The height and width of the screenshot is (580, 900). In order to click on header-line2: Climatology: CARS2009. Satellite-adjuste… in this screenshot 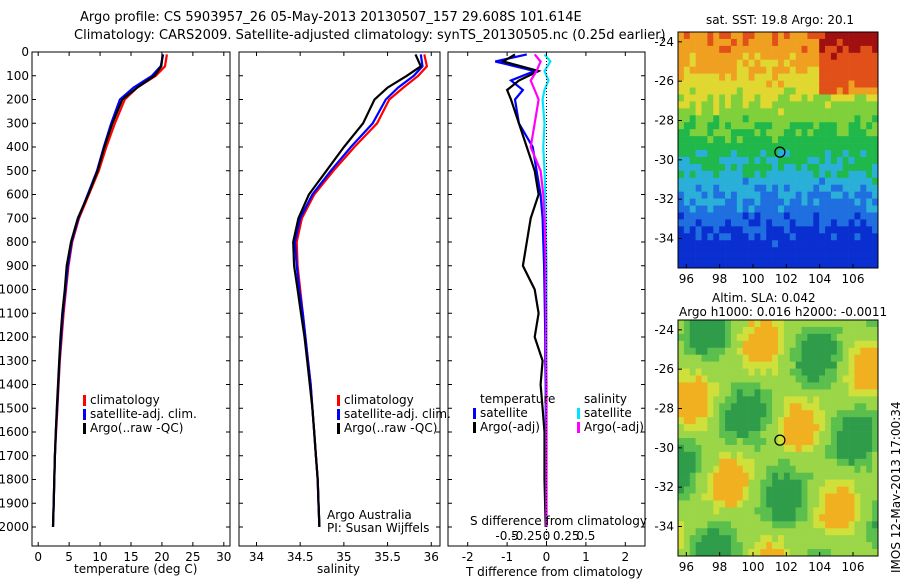, I will do `click(370, 35)`.